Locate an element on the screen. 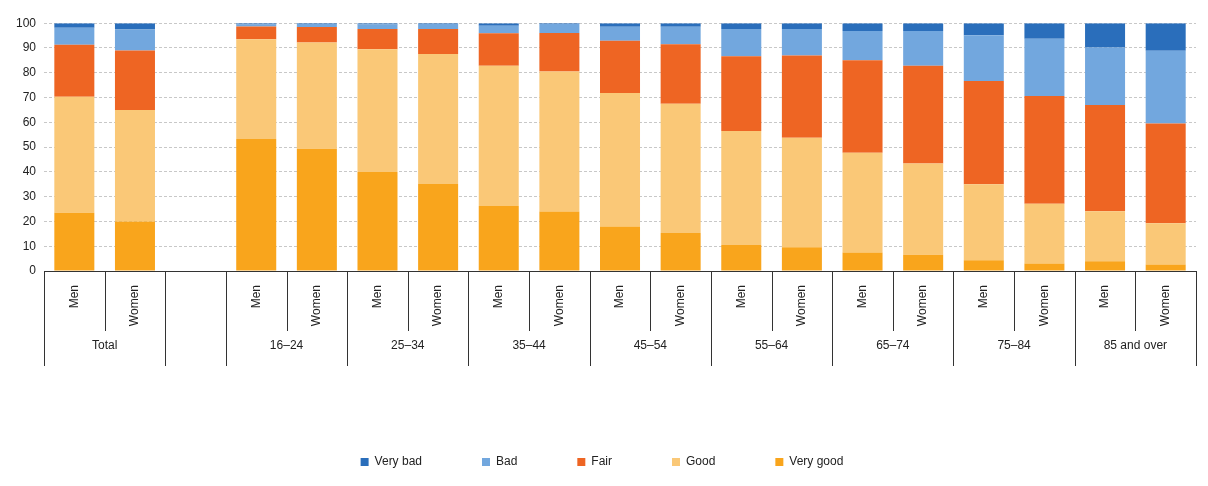 The width and height of the screenshot is (1208, 486). y-tick-label: 30 is located at coordinates (29, 195).